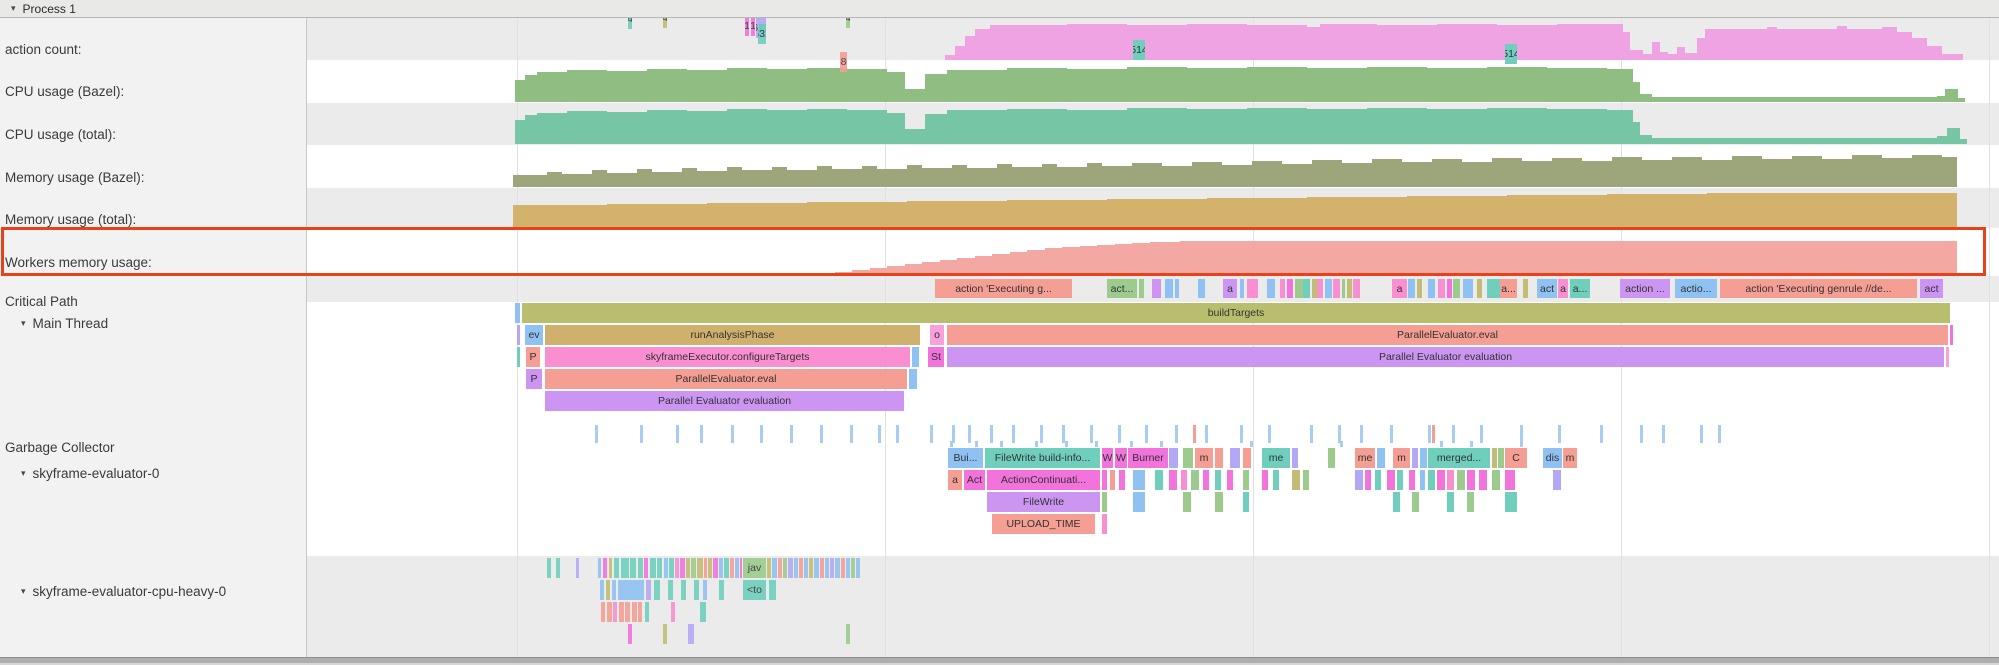 The height and width of the screenshot is (665, 1999). I want to click on track-label-workers-memory-usage: Workers memory usage:, so click(78, 262).